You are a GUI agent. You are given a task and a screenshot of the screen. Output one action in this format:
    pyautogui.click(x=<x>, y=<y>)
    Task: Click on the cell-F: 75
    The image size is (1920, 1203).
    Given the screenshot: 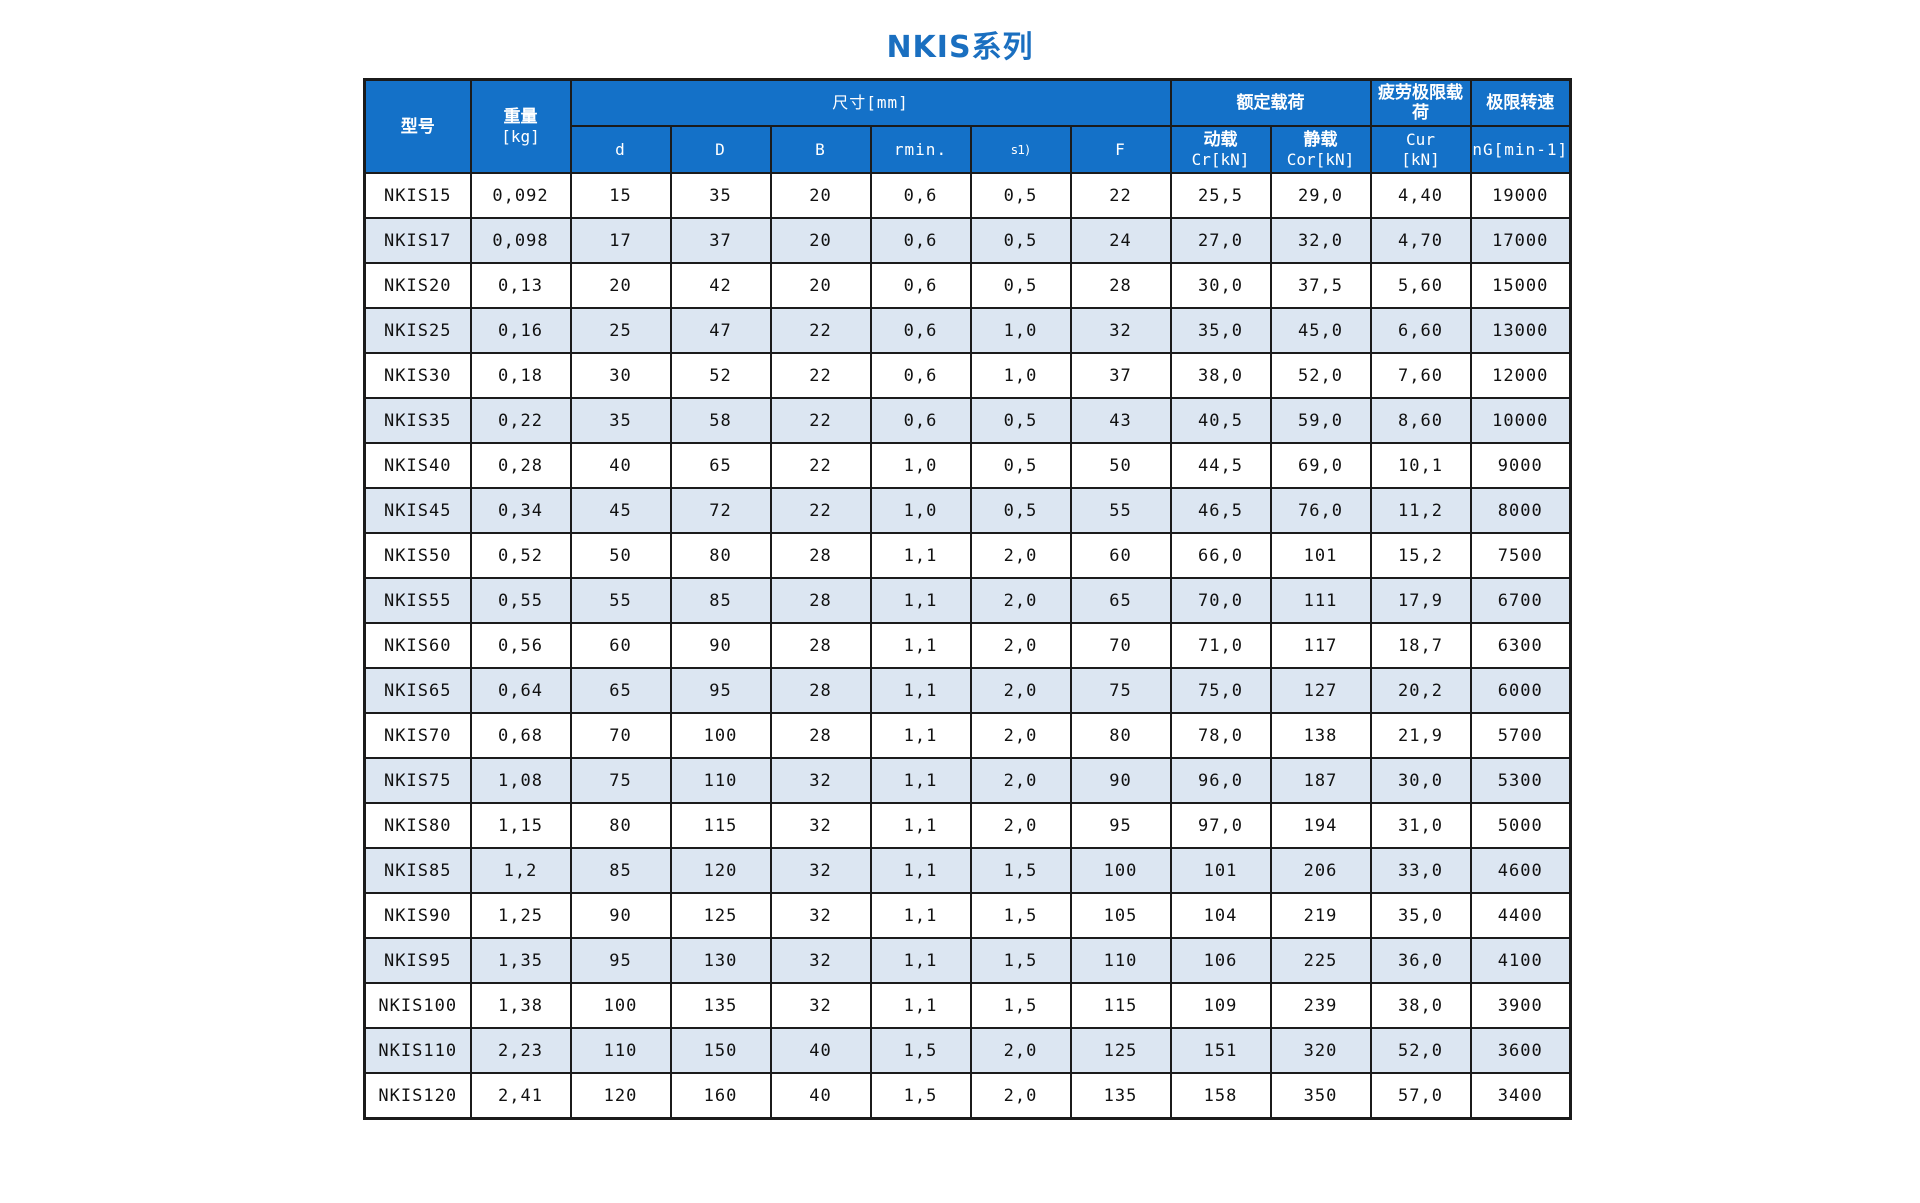 What is the action you would take?
    pyautogui.click(x=1120, y=690)
    